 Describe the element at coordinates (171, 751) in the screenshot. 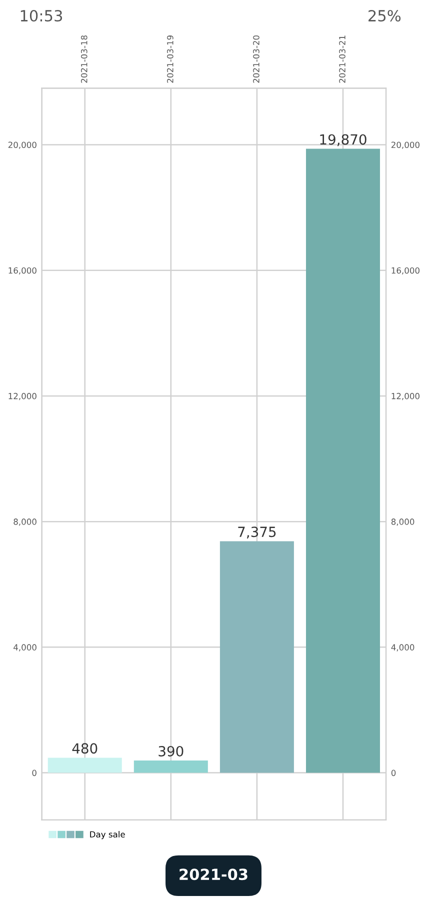

I see `data-label: 390` at that location.